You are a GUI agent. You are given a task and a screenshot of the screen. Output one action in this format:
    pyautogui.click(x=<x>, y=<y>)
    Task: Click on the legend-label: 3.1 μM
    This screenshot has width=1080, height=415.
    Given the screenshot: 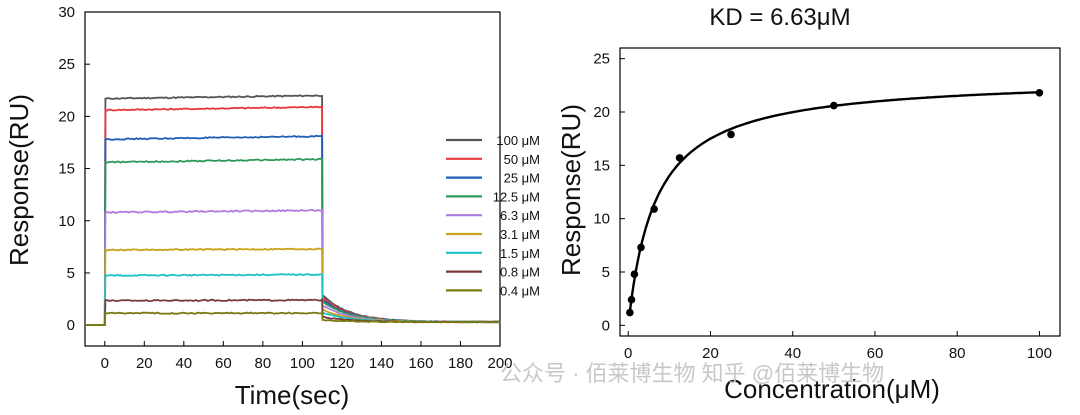 What is the action you would take?
    pyautogui.click(x=520, y=234)
    